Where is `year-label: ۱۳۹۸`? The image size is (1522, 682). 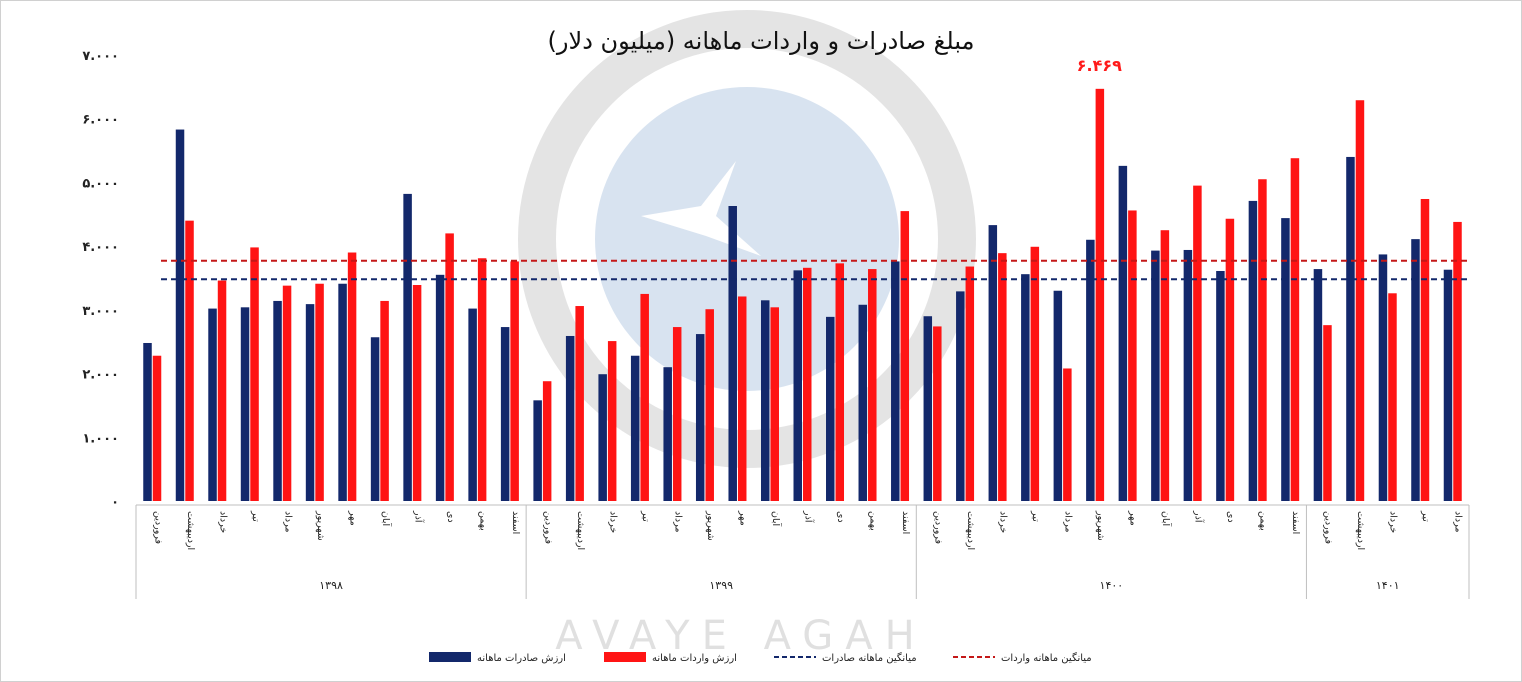 year-label: ۱۳۹۸ is located at coordinates (331, 585).